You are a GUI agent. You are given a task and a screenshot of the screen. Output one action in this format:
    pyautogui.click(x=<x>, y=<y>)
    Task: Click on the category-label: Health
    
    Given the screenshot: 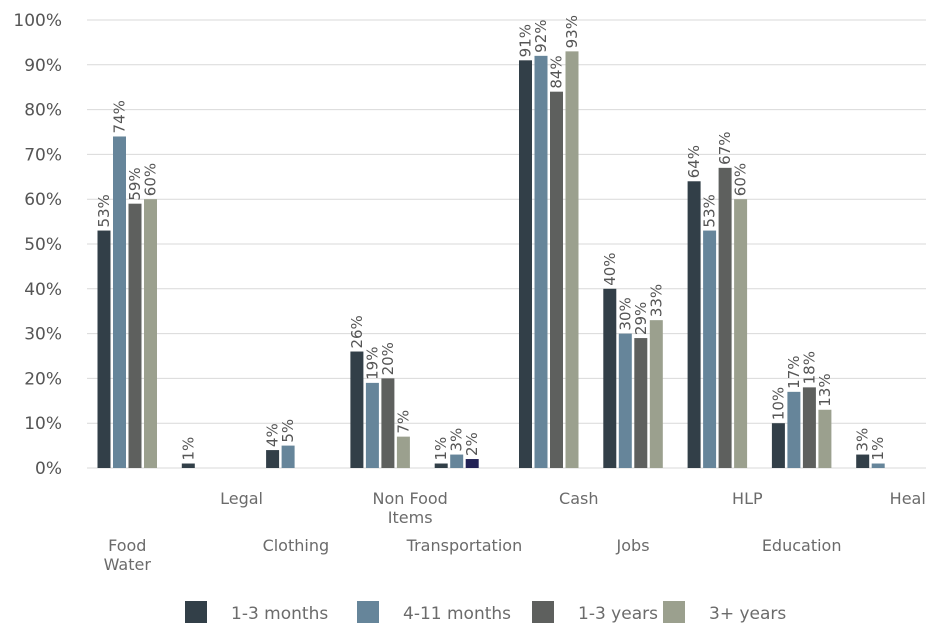 What is the action you would take?
    pyautogui.click(x=908, y=498)
    